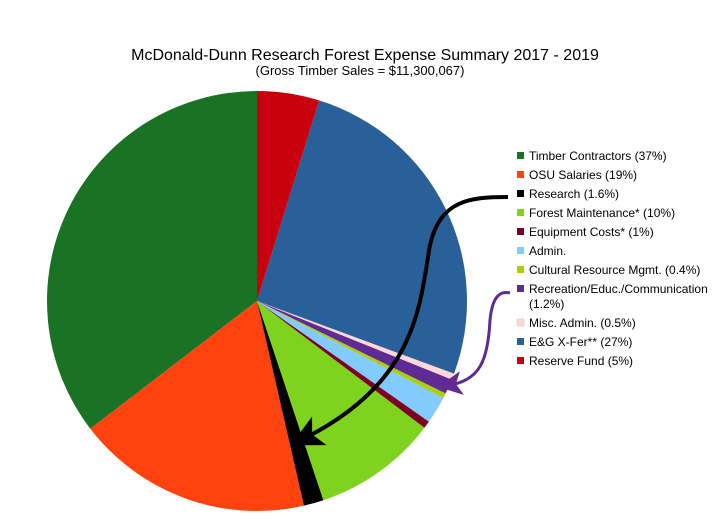 The image size is (726, 522). What do you see at coordinates (581, 361) in the screenshot?
I see `legend-entry-10: Reserve Fund (5%)` at bounding box center [581, 361].